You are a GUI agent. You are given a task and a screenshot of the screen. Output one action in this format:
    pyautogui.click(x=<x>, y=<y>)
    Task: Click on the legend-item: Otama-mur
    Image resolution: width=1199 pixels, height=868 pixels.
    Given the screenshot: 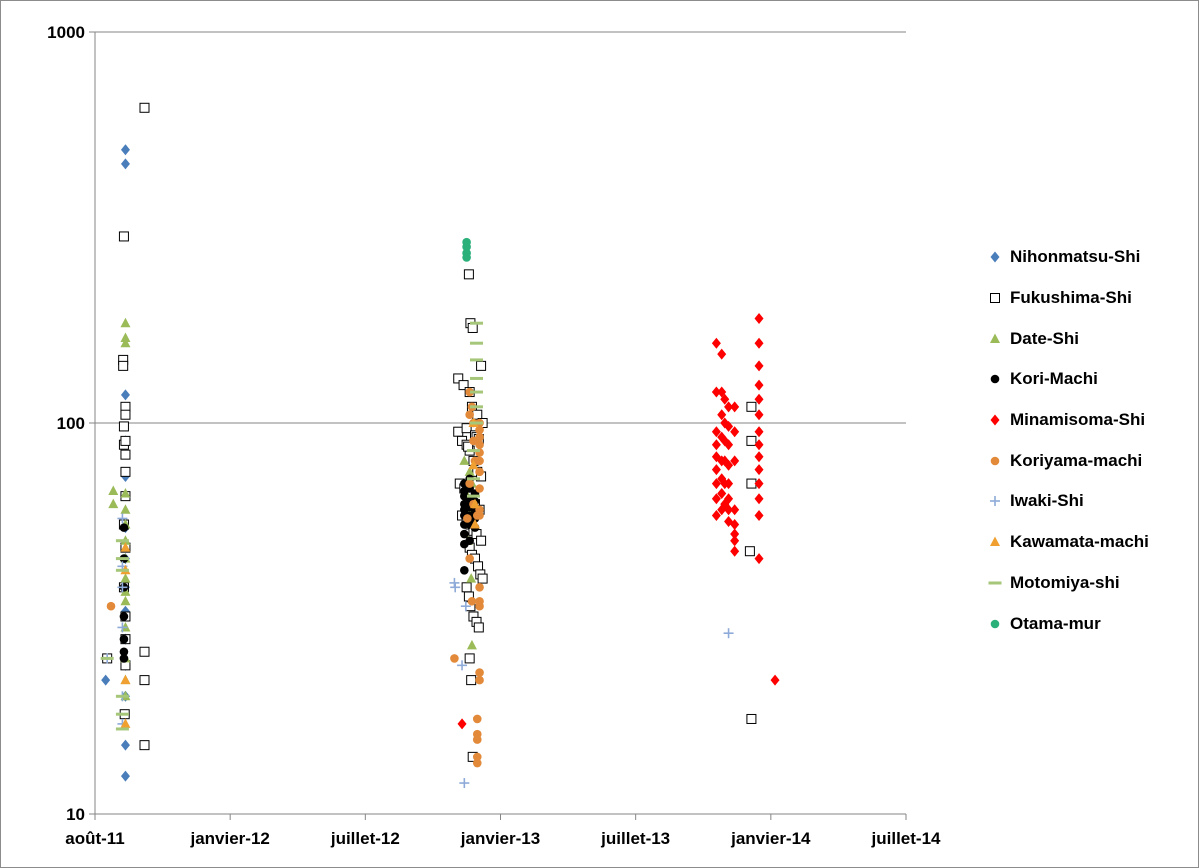 What is the action you would take?
    pyautogui.click(x=1067, y=623)
    